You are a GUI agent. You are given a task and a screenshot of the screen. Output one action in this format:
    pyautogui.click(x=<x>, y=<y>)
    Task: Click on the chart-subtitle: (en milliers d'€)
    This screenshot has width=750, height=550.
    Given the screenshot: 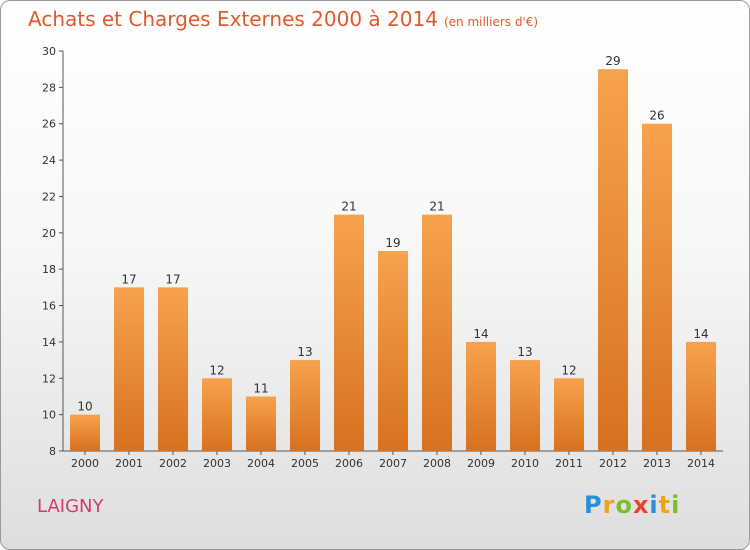 What is the action you would take?
    pyautogui.click(x=491, y=22)
    